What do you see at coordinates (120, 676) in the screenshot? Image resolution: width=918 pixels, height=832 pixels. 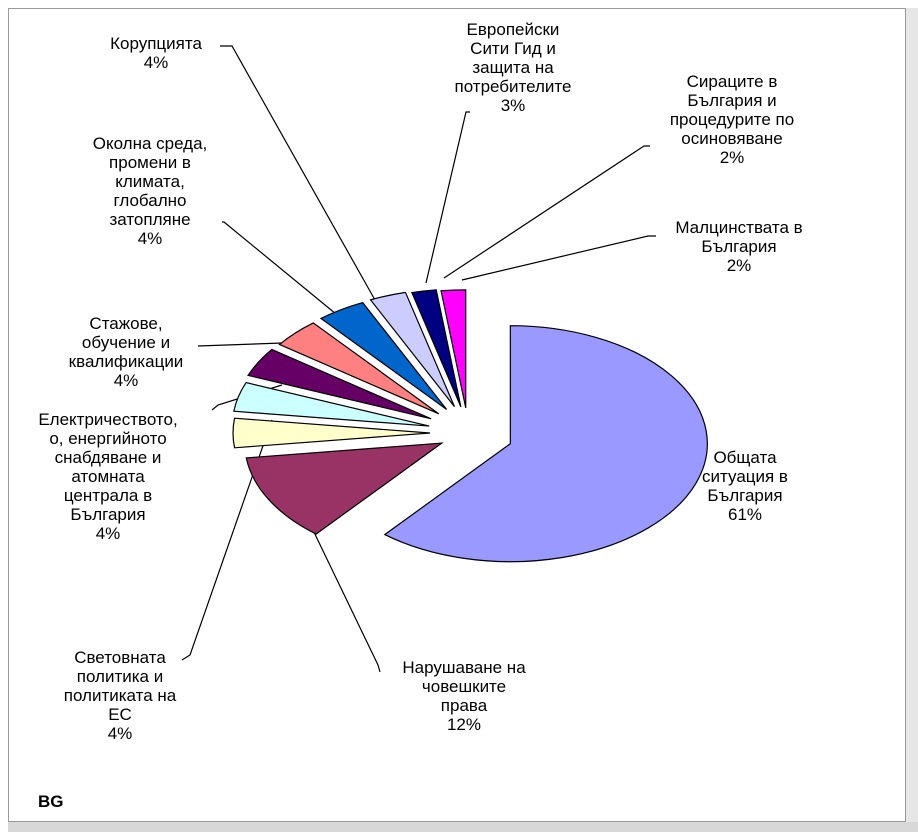 I see `slice-label-line: политика и` at bounding box center [120, 676].